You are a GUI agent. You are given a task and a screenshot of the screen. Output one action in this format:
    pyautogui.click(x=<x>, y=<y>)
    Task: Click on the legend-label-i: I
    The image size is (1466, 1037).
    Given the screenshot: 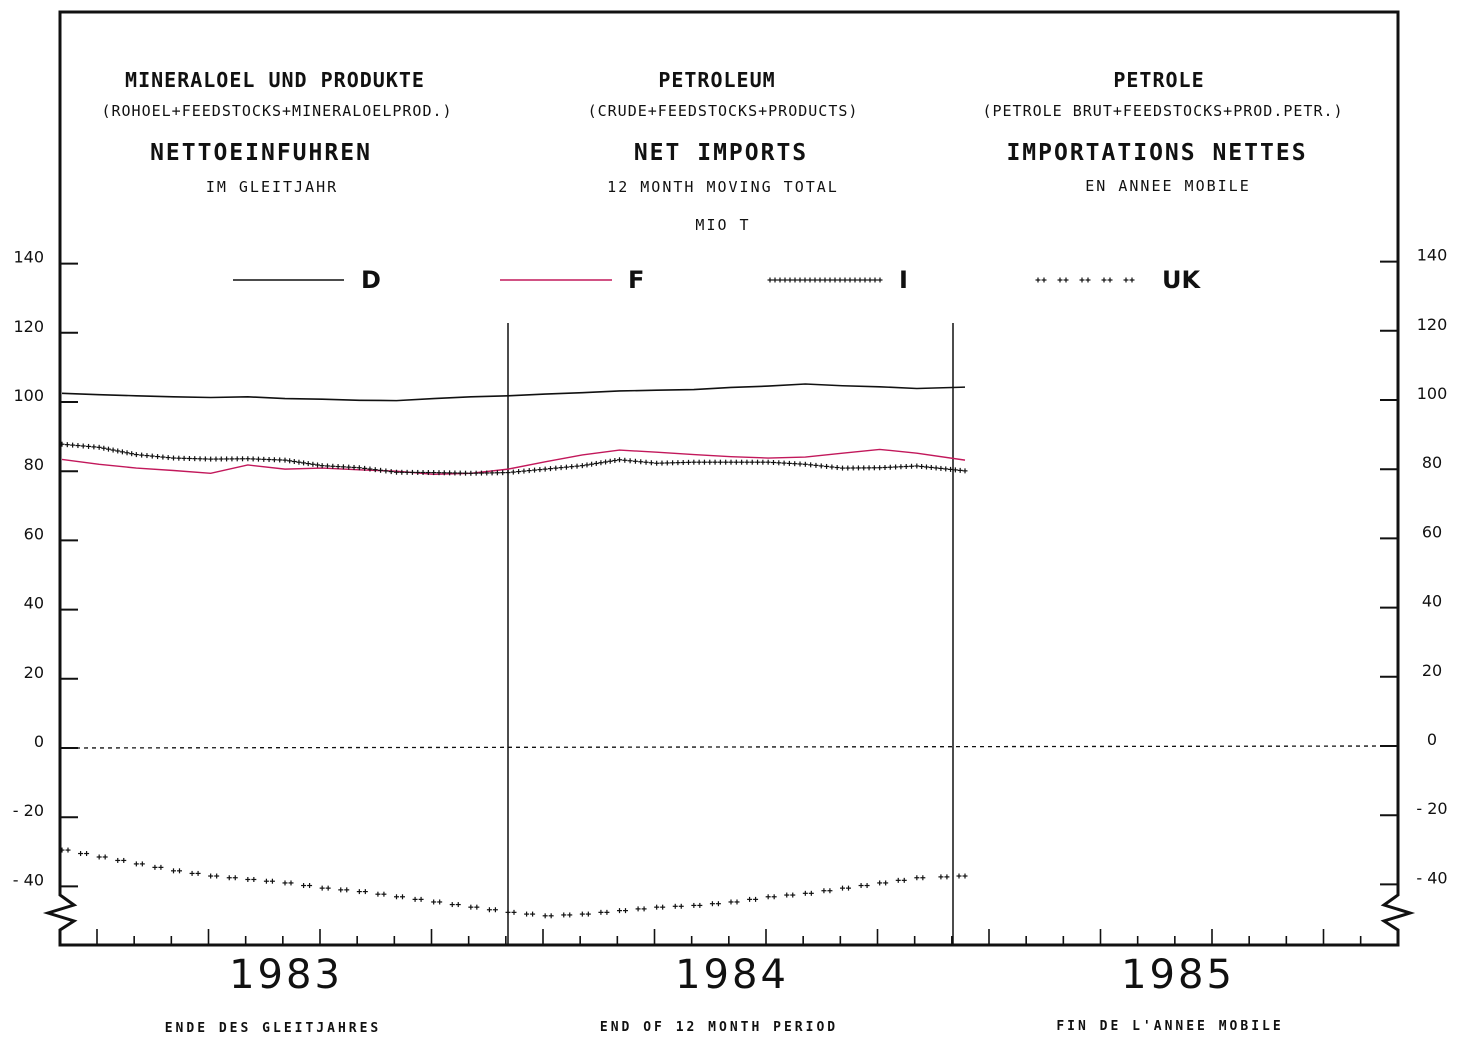 What is the action you would take?
    pyautogui.click(x=903, y=280)
    